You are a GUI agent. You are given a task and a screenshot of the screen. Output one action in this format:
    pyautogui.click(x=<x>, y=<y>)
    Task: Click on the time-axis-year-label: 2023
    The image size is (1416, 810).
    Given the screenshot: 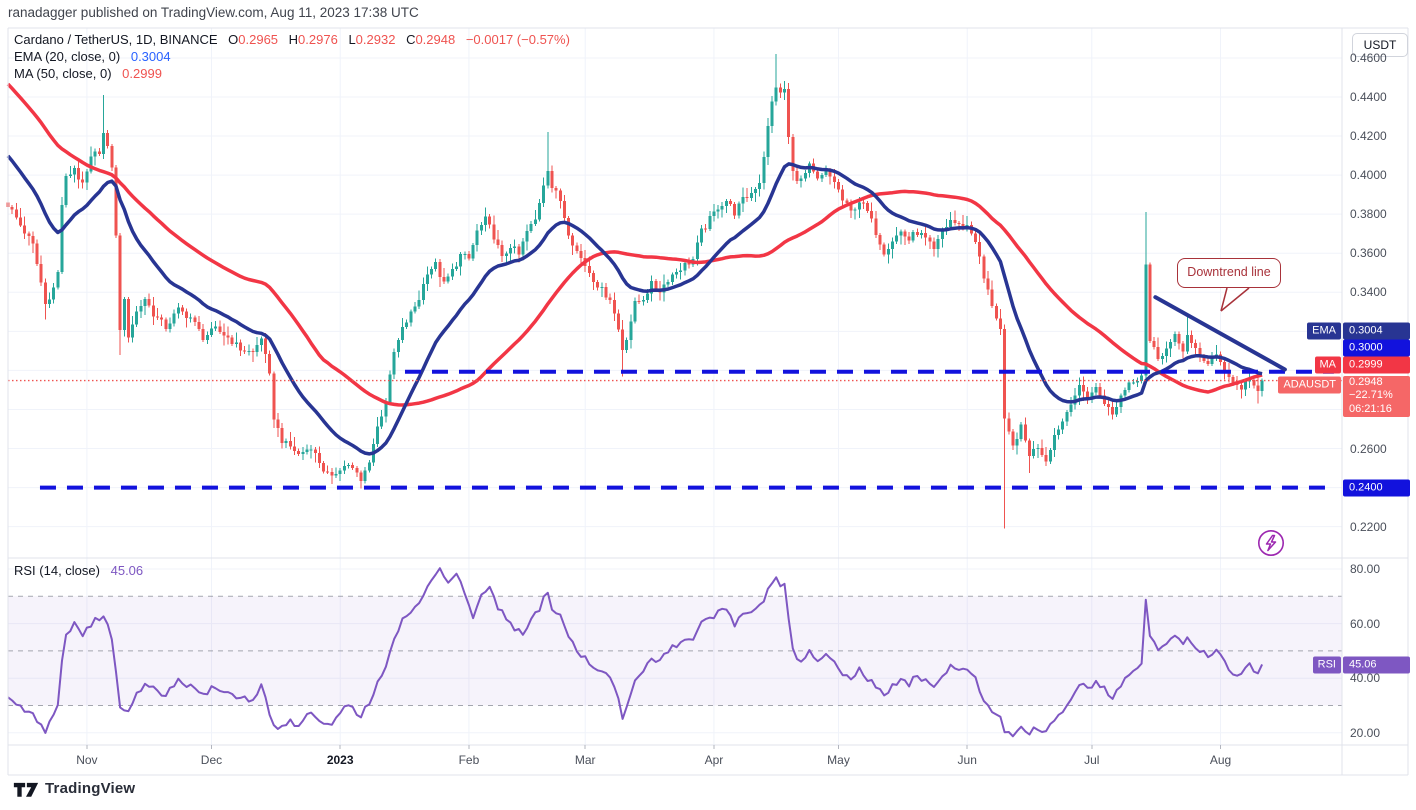 What is the action you would take?
    pyautogui.click(x=340, y=760)
    